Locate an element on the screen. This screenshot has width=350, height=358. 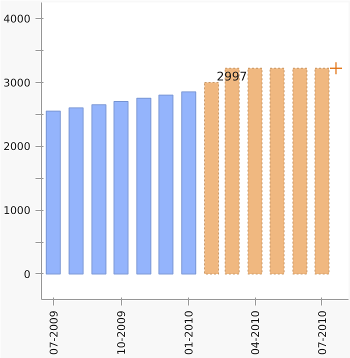
y-tick-label: 1000 is located at coordinates (17, 211).